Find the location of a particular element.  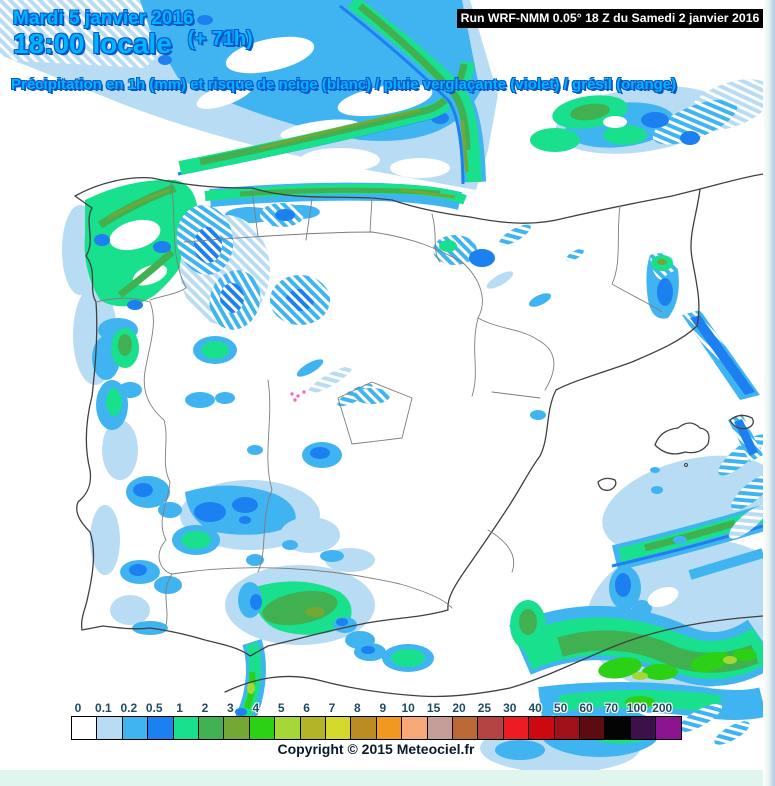

precip-central is located at coordinates (363, 469).